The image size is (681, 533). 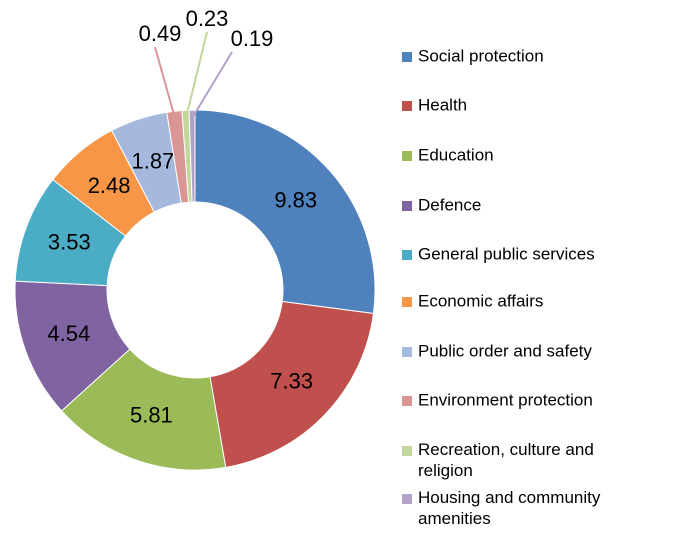 I want to click on legend-label: Public order and safety, so click(x=505, y=350).